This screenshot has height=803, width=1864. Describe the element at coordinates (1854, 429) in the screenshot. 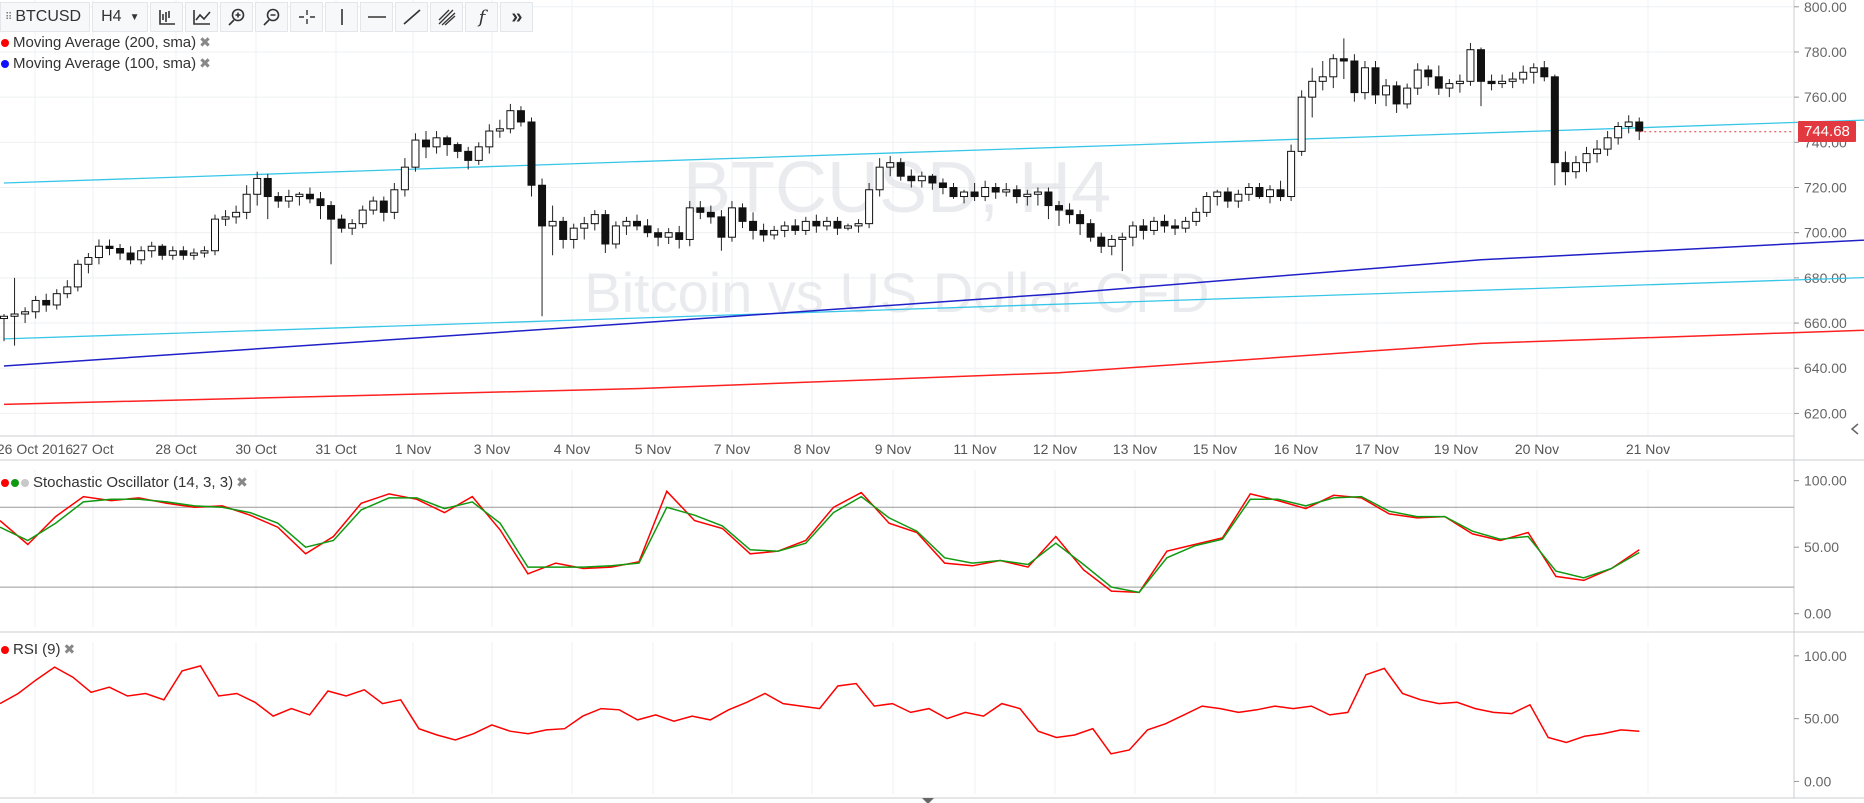

I see `collapse-arrow-icon` at that location.